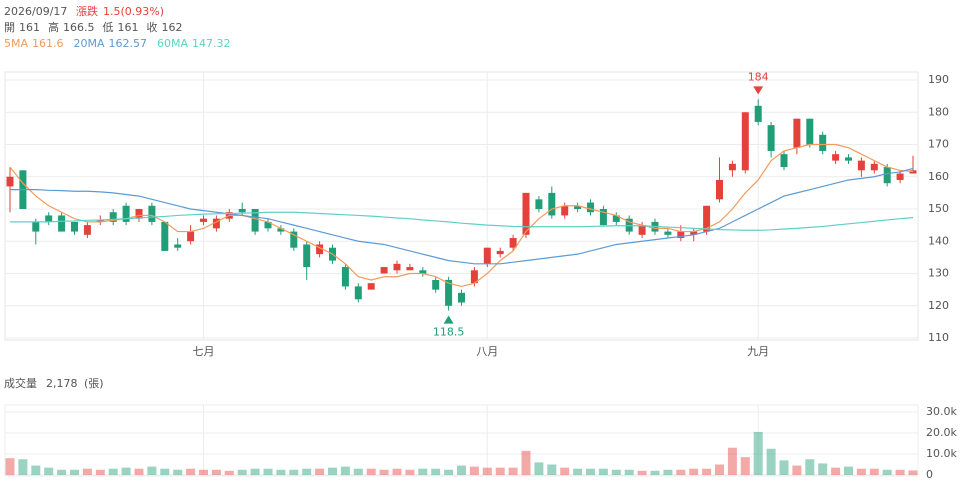 The image size is (979, 493). What do you see at coordinates (929, 474) in the screenshot?
I see `y-tick-label: 0` at bounding box center [929, 474].